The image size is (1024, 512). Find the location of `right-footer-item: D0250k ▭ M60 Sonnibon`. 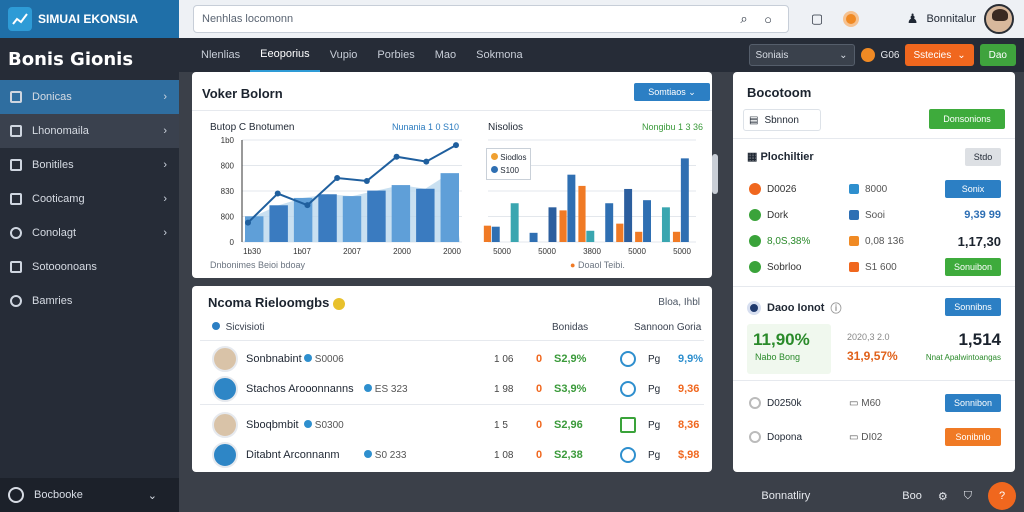

right-footer-item: D0250k ▭ M60 Sonnibon is located at coordinates (874, 403).